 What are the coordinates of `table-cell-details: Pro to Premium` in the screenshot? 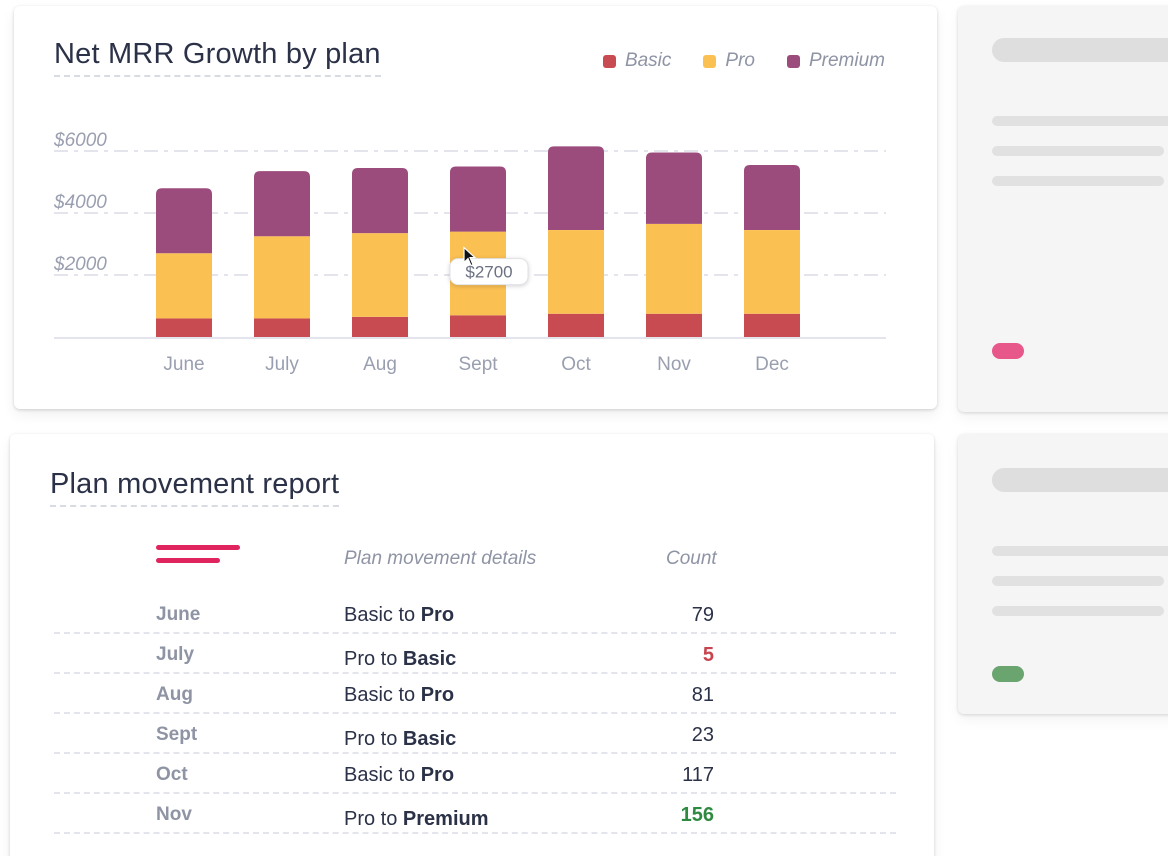 It's located at (416, 819).